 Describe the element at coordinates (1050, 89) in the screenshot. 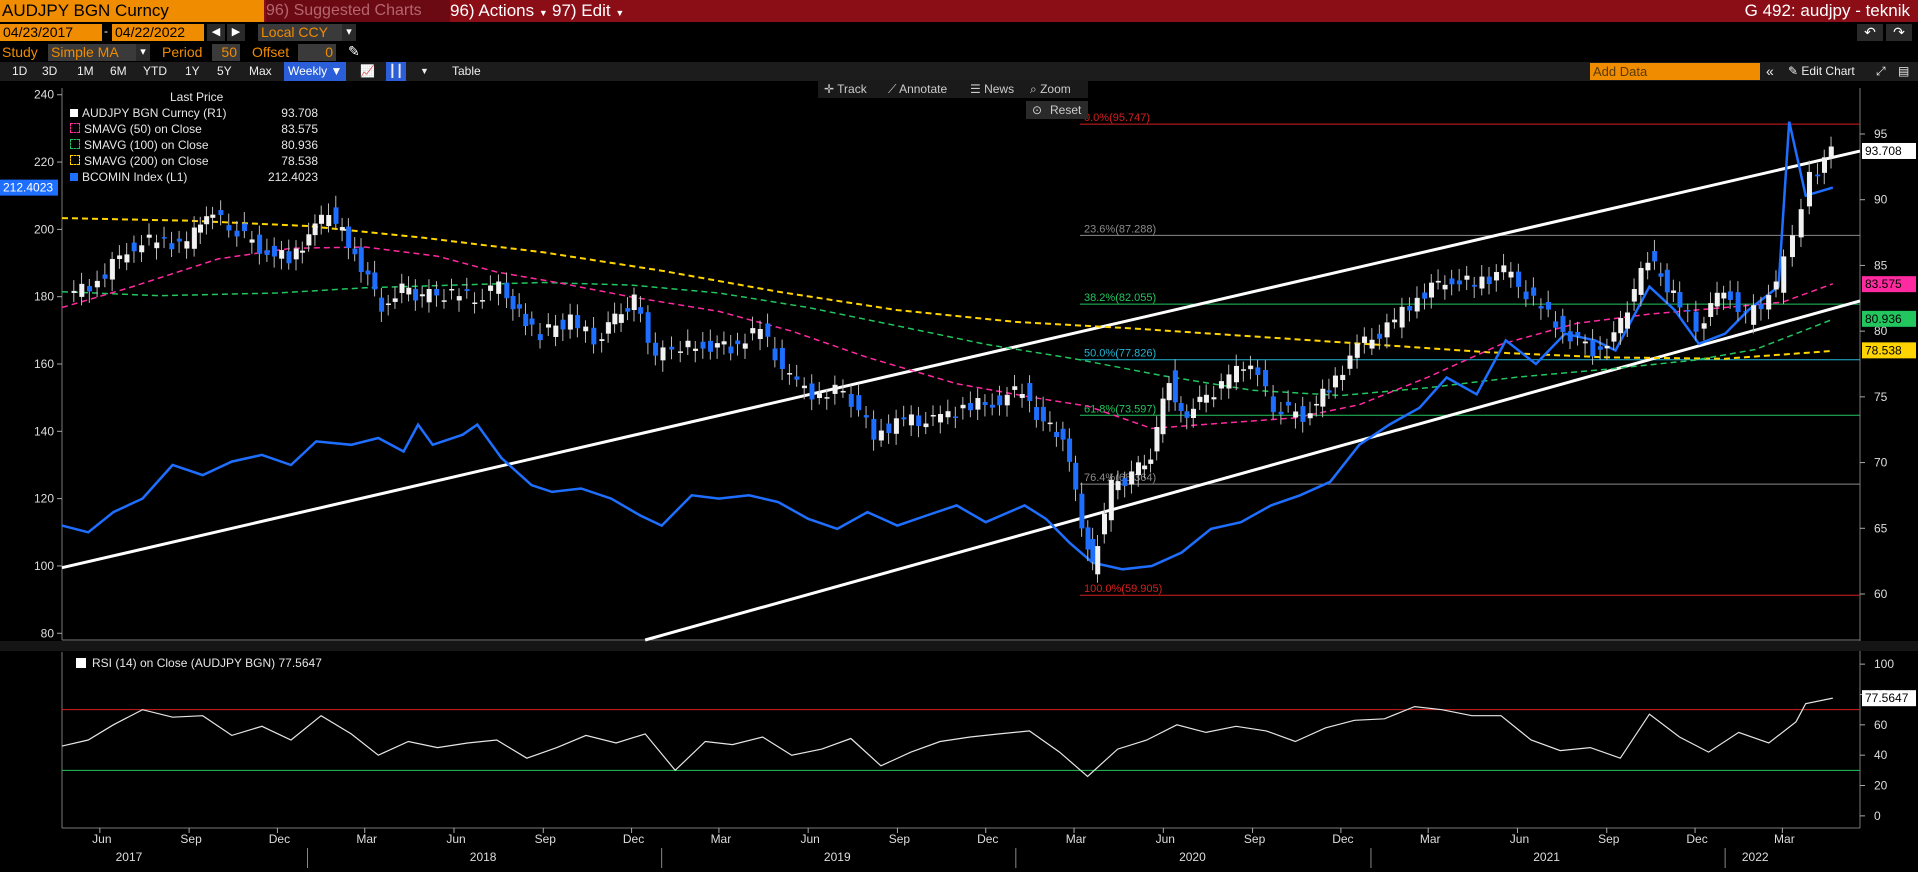

I see `zoom-button: ⌕ Zoom` at that location.